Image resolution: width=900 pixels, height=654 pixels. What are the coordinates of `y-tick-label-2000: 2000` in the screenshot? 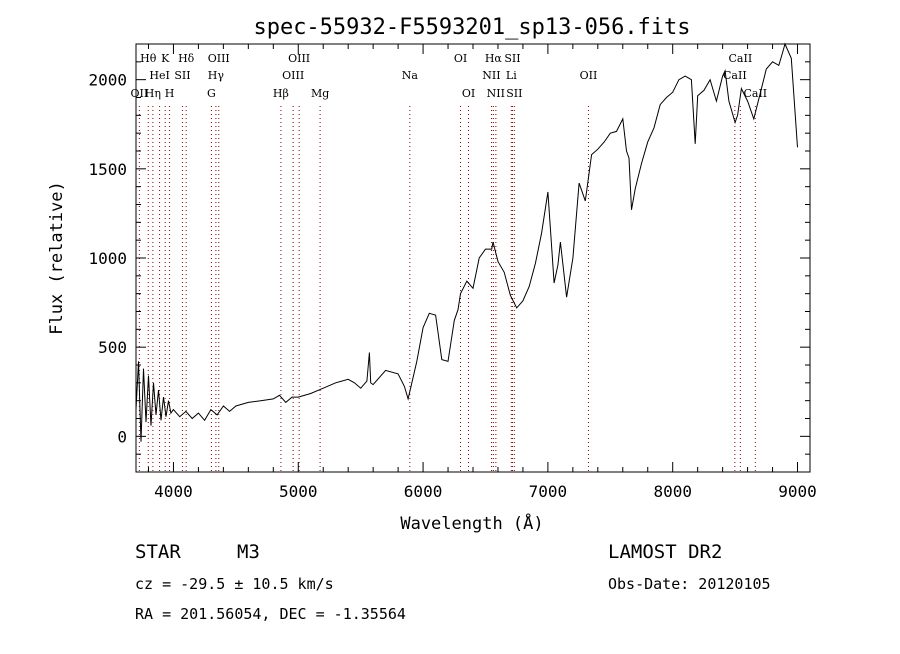 It's located at (107, 80).